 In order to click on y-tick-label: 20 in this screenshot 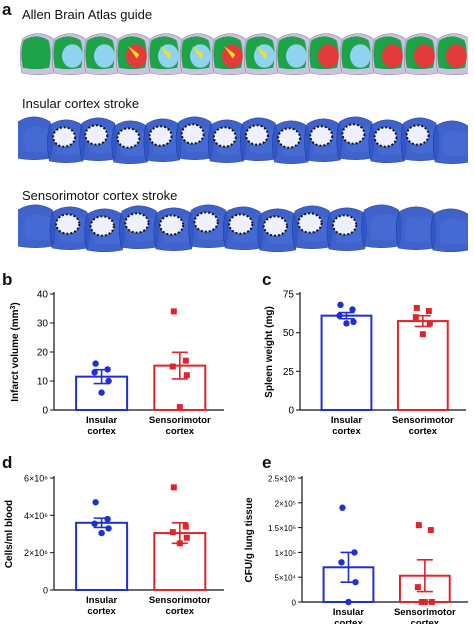, I will do `click(43, 353)`.